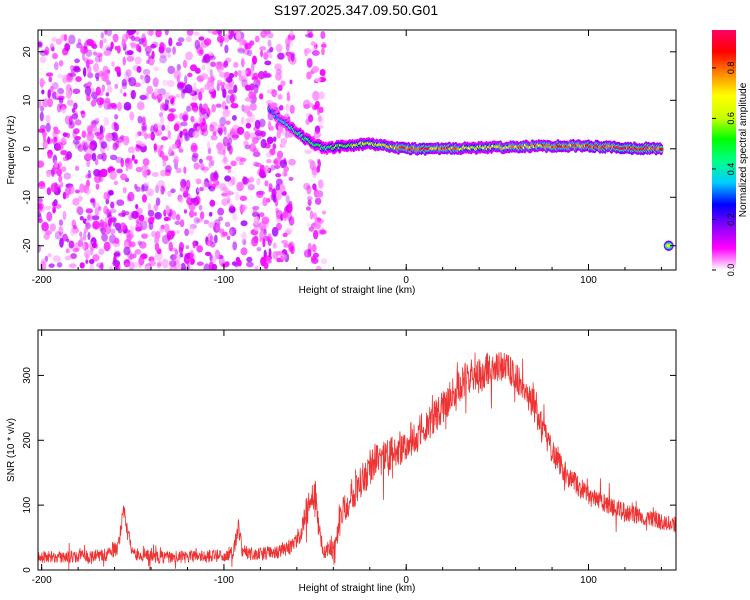  I want to click on spectrogram-x-label: Height of straight line (km), so click(357, 290).